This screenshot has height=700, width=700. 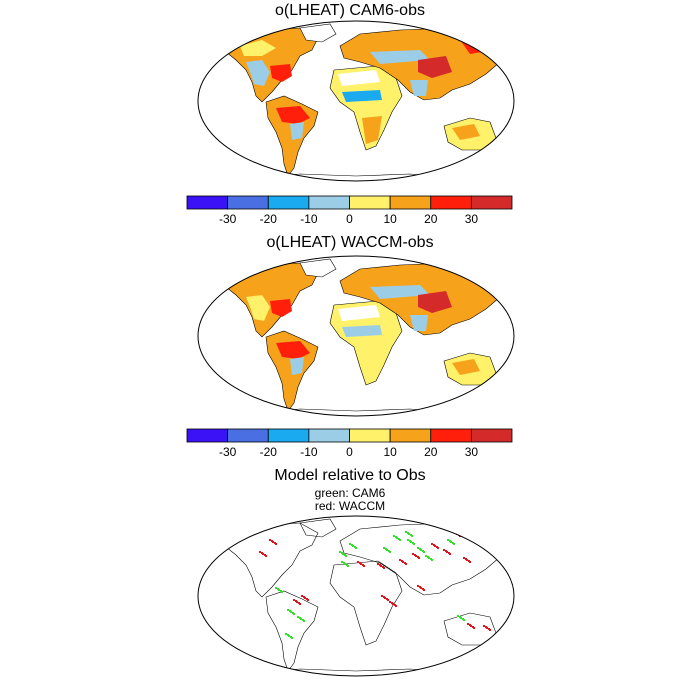 What do you see at coordinates (258, 48) in the screenshot?
I see `north-america-yellow` at bounding box center [258, 48].